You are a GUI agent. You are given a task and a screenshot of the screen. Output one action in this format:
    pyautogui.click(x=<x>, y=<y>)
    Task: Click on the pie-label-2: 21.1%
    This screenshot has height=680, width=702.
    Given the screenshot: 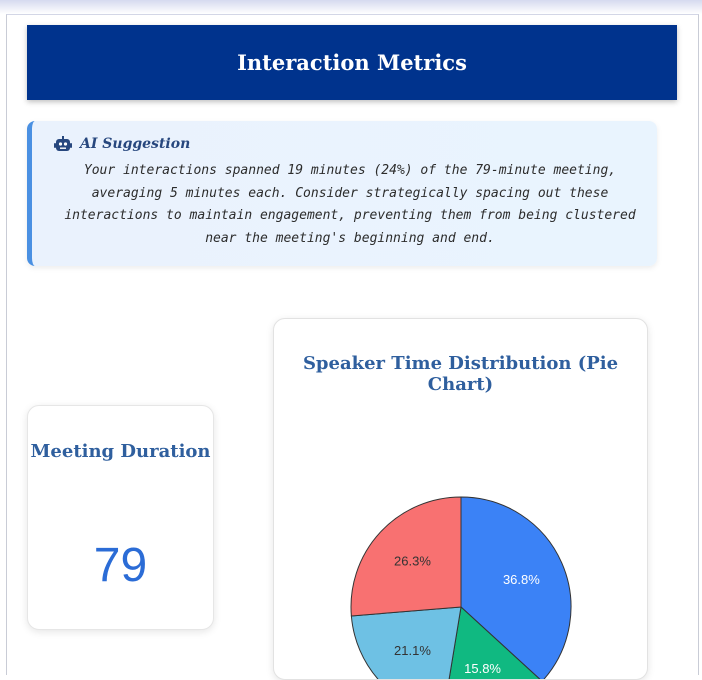 What is the action you would take?
    pyautogui.click(x=412, y=650)
    